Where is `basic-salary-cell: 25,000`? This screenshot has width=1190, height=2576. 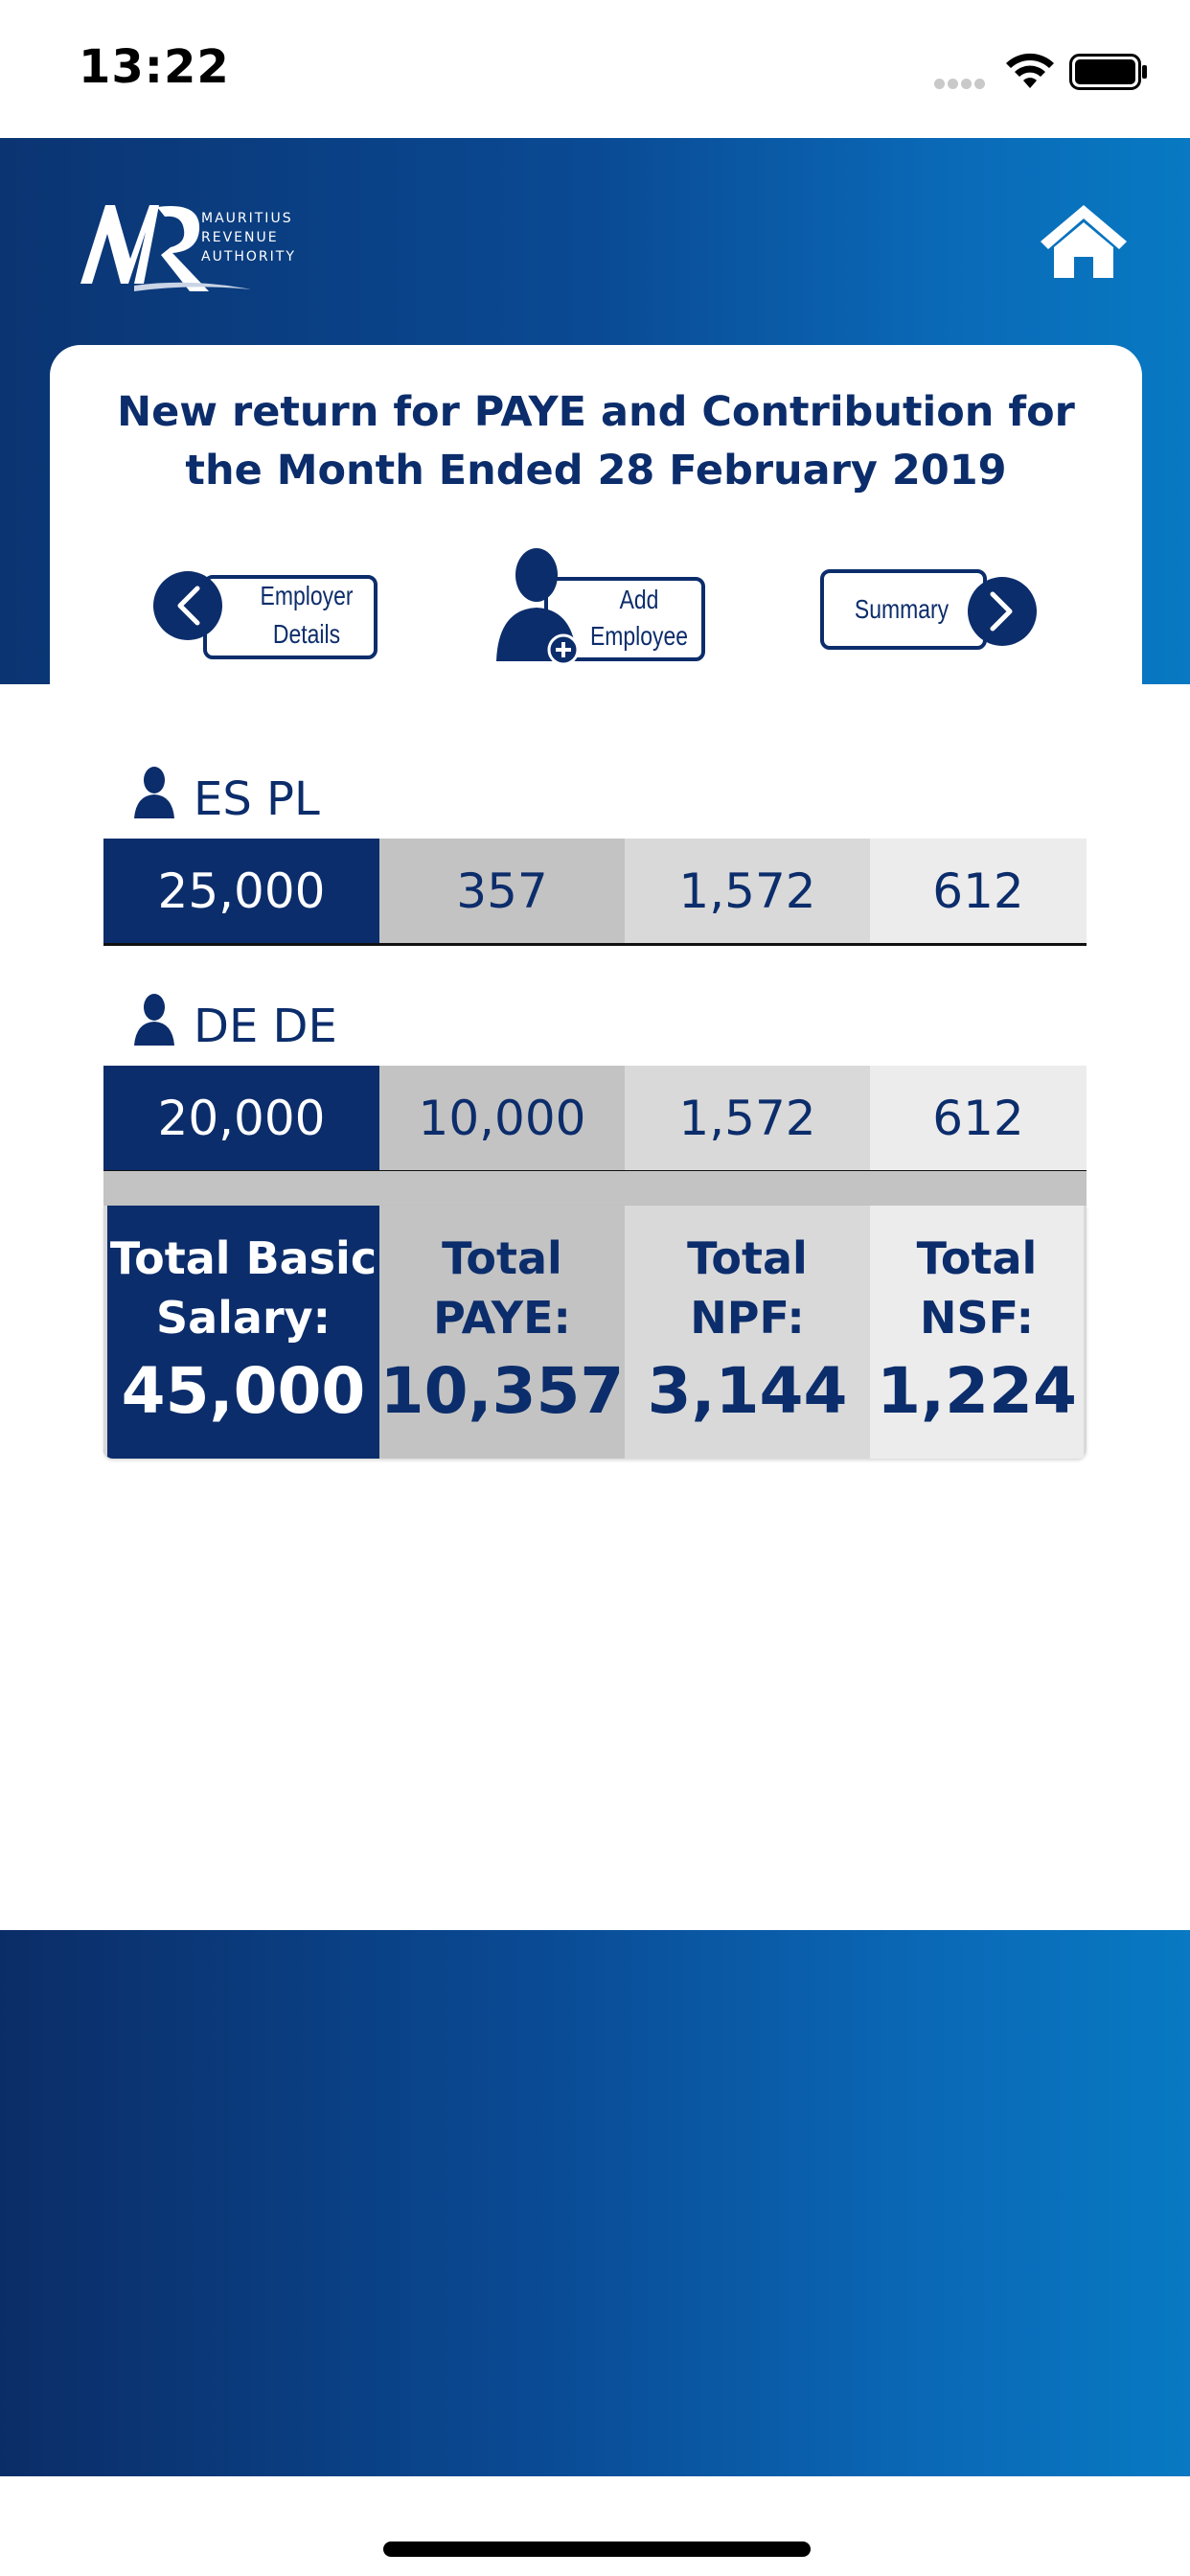 basic-salary-cell: 25,000 is located at coordinates (241, 891).